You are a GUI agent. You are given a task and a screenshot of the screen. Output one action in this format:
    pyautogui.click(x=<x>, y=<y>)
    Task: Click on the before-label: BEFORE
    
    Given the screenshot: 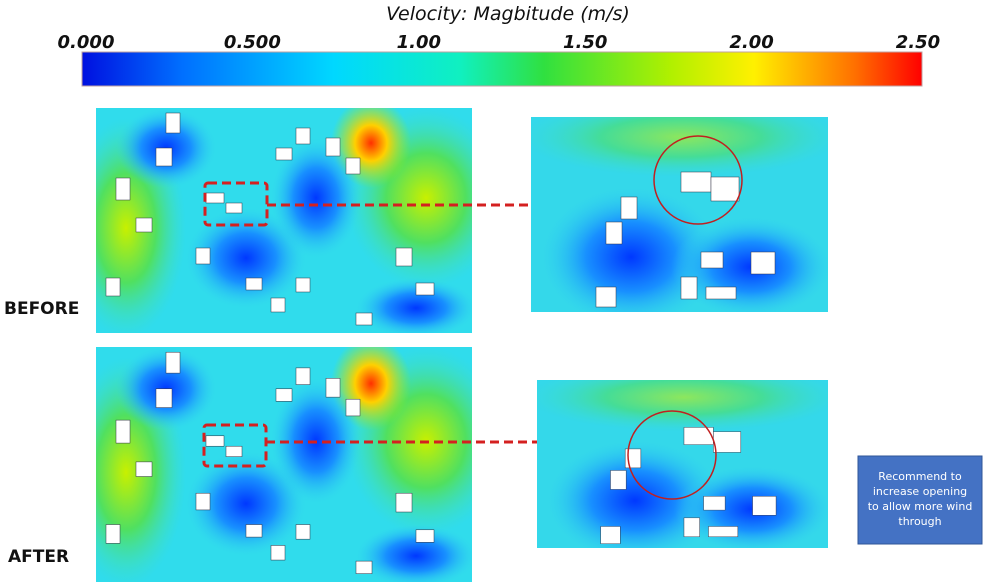 What is the action you would take?
    pyautogui.click(x=41, y=309)
    